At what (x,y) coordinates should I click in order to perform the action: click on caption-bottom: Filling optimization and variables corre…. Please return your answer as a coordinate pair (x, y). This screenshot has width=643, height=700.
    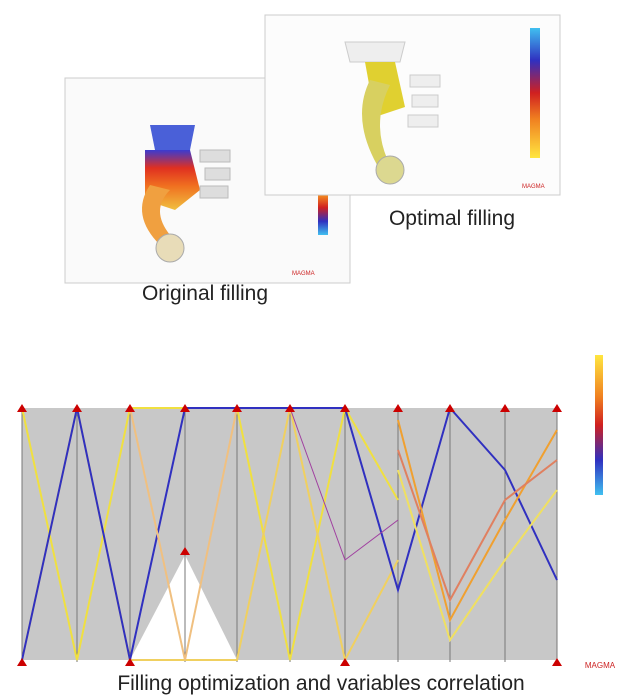
    Looking at the image, I should click on (320, 683).